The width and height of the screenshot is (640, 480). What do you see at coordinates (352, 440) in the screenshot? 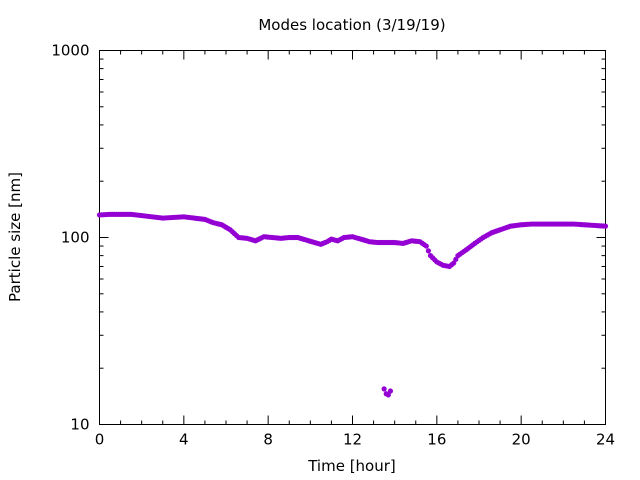
I see `x-tick-label: 12` at bounding box center [352, 440].